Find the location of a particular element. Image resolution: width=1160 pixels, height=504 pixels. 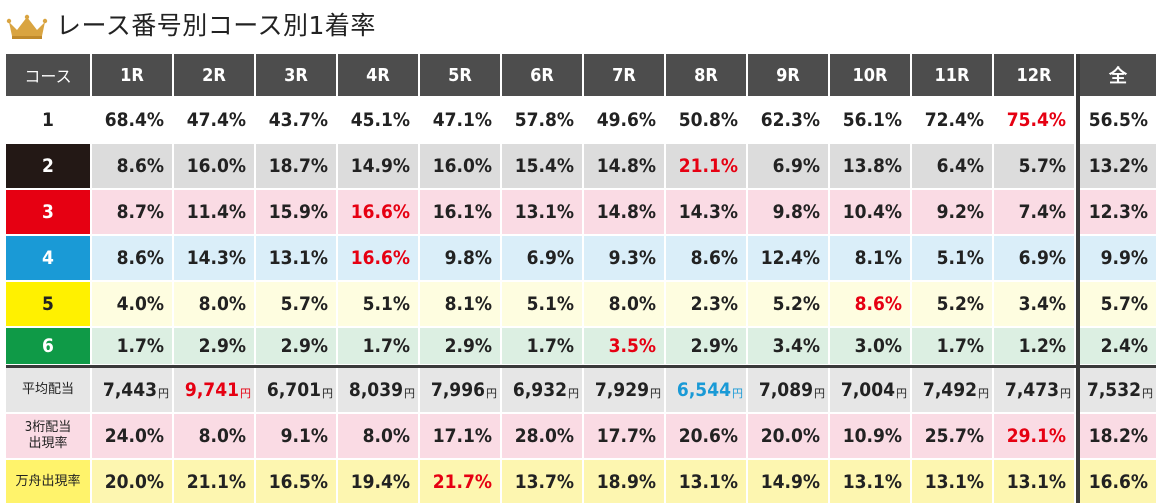

lane-5-cell: 8.1% is located at coordinates (460, 304).